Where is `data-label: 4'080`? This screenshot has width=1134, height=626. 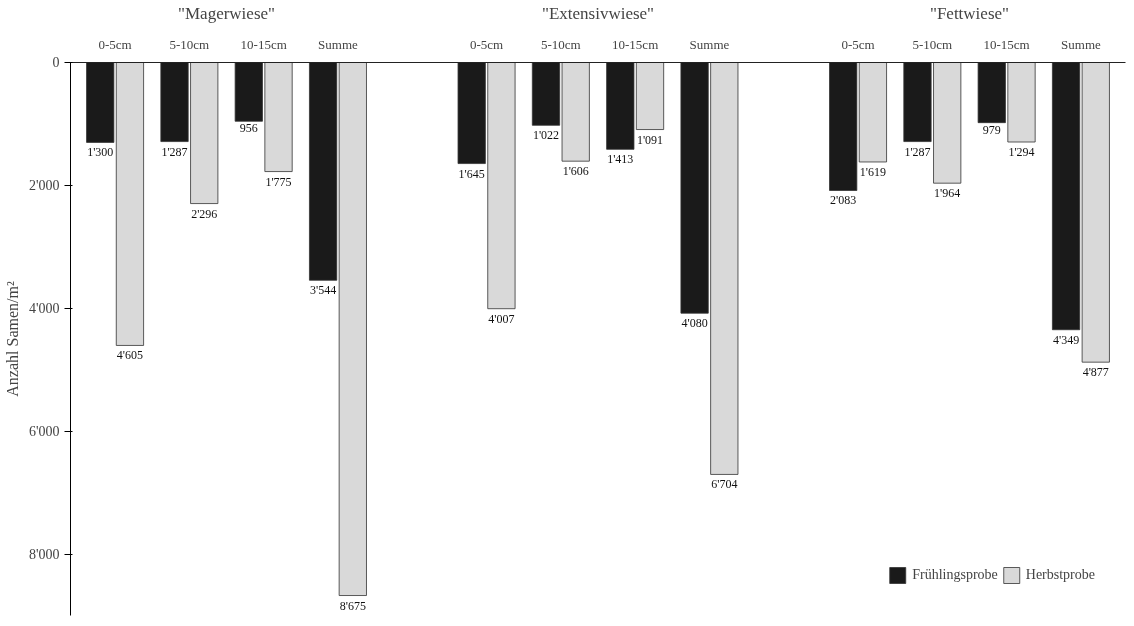 data-label: 4'080 is located at coordinates (694, 323).